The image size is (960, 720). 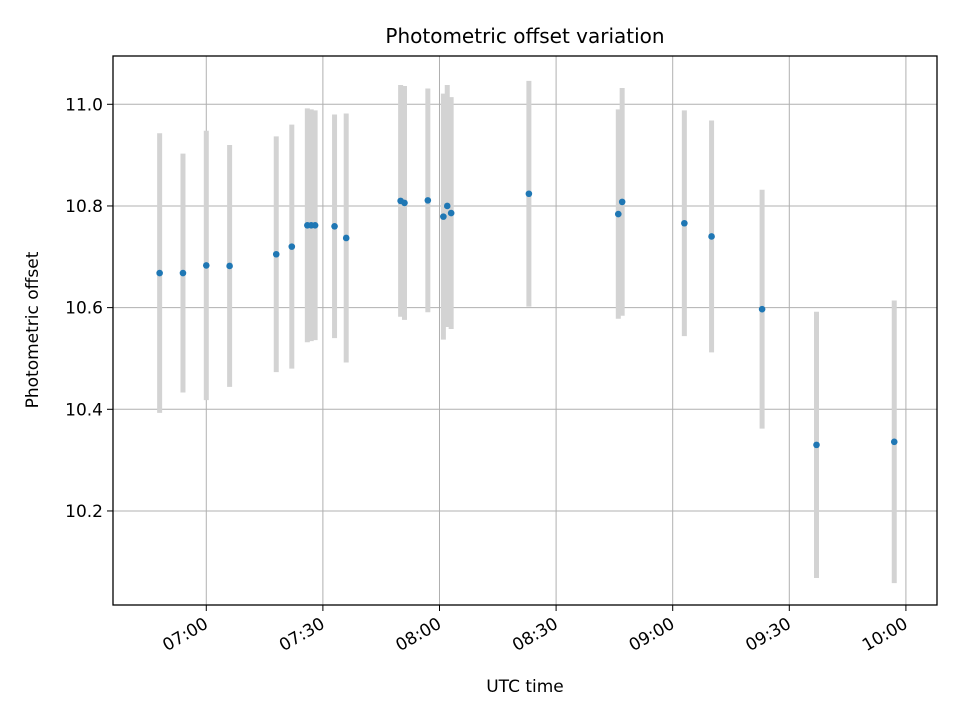 I want to click on y-axis-label: Photometric offset, so click(x=33, y=329).